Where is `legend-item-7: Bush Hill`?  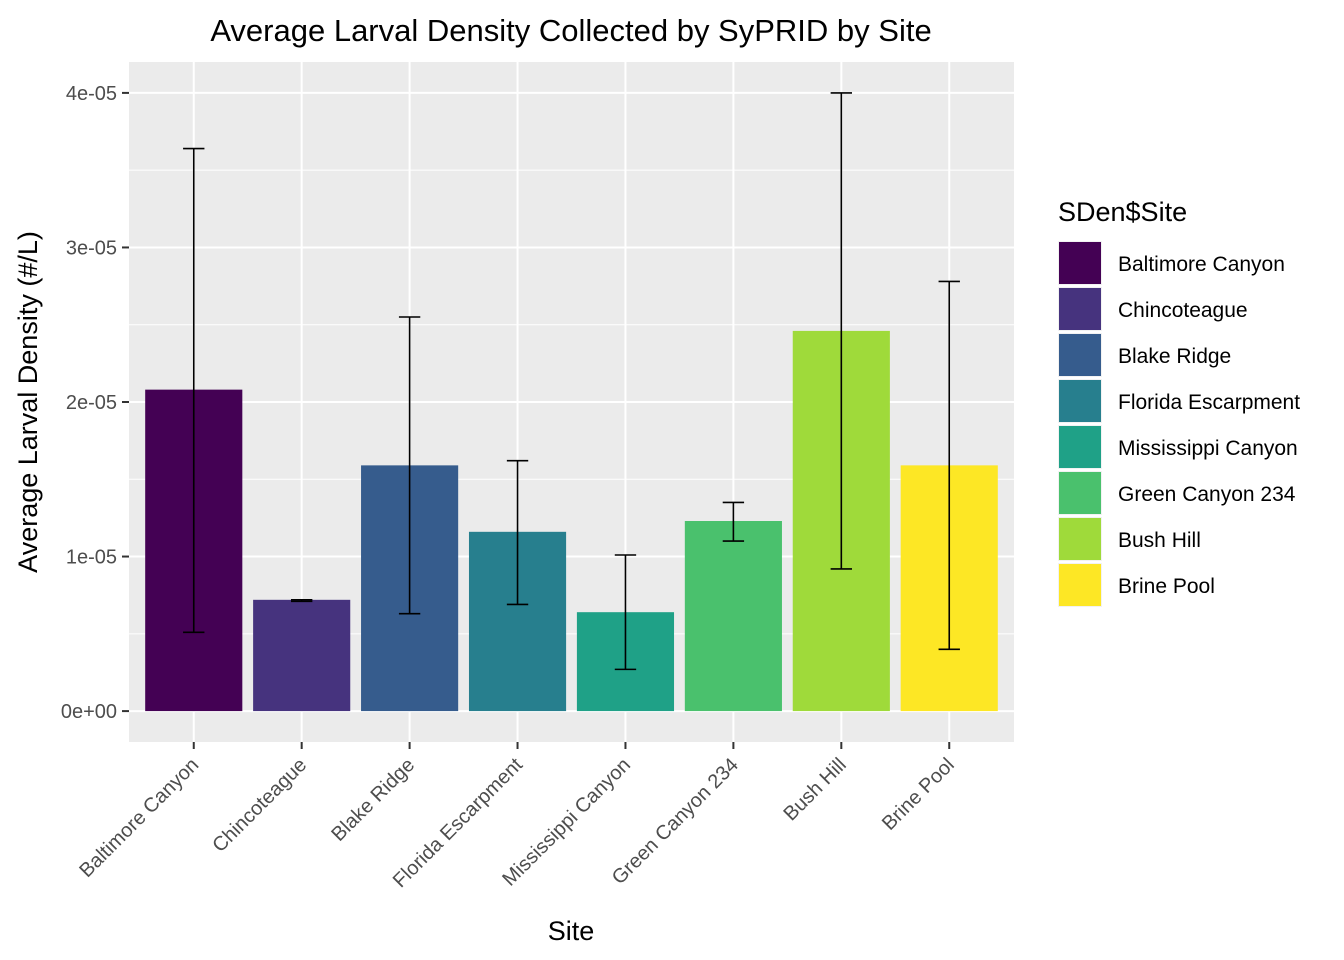
legend-item-7: Bush Hill is located at coordinates (1129, 539).